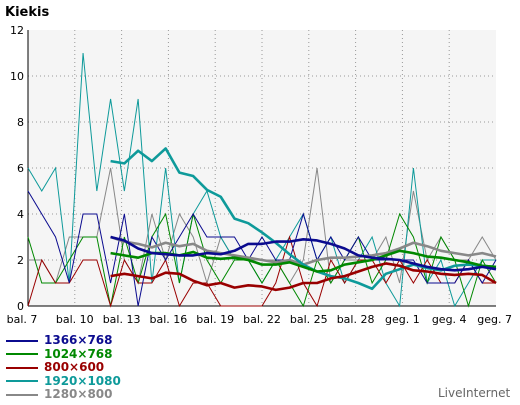  I want to click on y-tick-label: 6, so click(20, 168).